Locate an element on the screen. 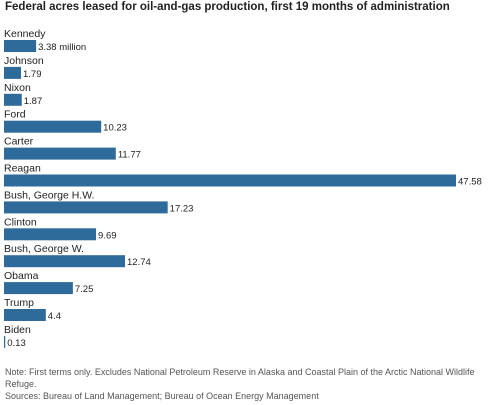 Image resolution: width=500 pixels, height=405 pixels. value-label: 11.77 is located at coordinates (129, 155).